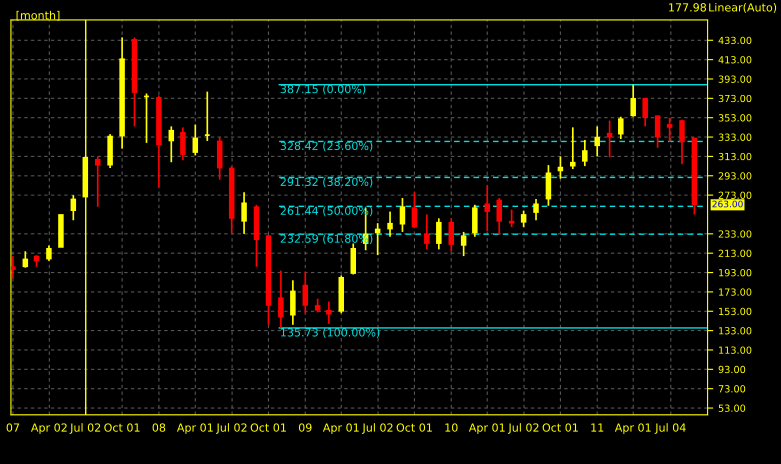 This screenshot has height=464, width=781. Describe the element at coordinates (735, 137) in the screenshot. I see `y-tick-label: 333.00` at that location.